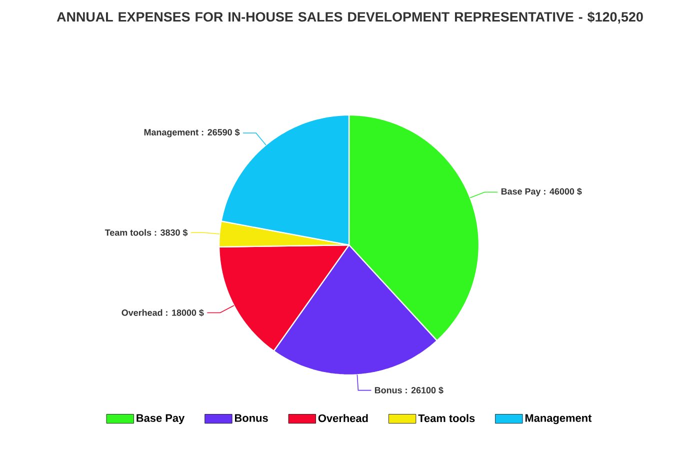 The width and height of the screenshot is (700, 466). I want to click on data-label: Overhead : 18000 $, so click(163, 312).